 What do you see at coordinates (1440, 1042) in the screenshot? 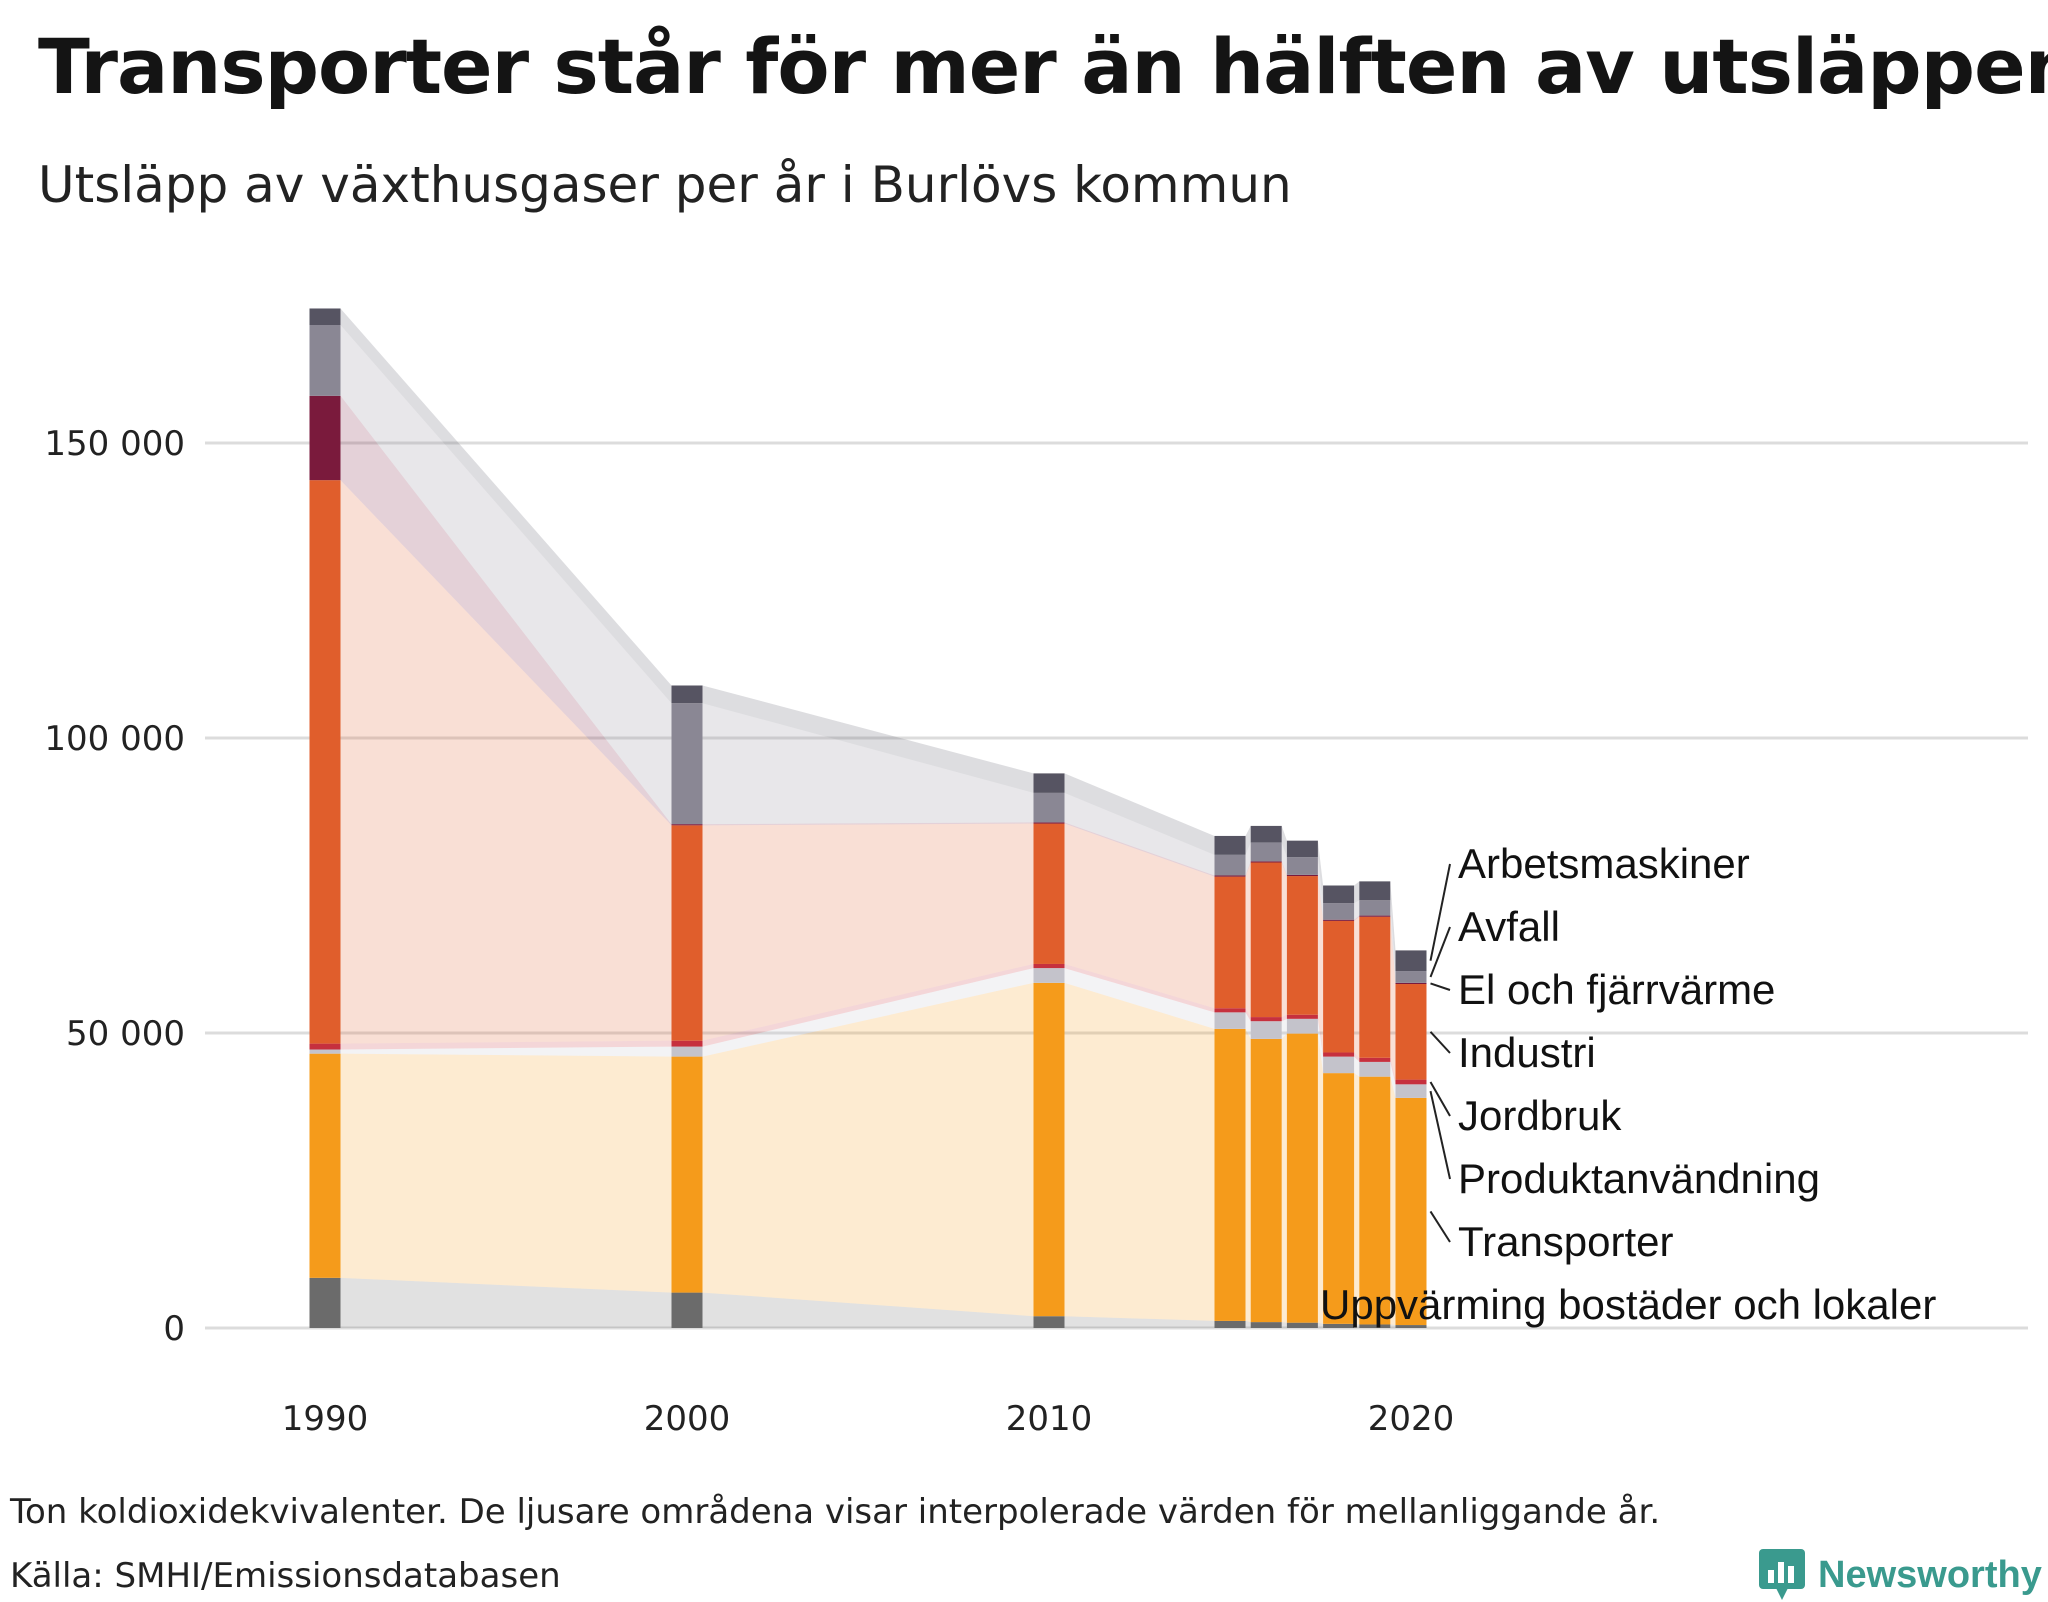
I see `leader-line-industri` at bounding box center [1440, 1042].